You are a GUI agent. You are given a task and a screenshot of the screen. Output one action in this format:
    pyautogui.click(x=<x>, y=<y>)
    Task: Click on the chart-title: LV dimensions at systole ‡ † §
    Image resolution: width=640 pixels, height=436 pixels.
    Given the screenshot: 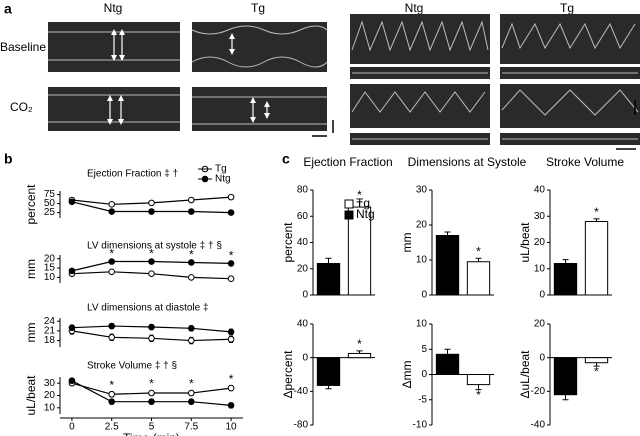 What is the action you would take?
    pyautogui.click(x=154, y=246)
    